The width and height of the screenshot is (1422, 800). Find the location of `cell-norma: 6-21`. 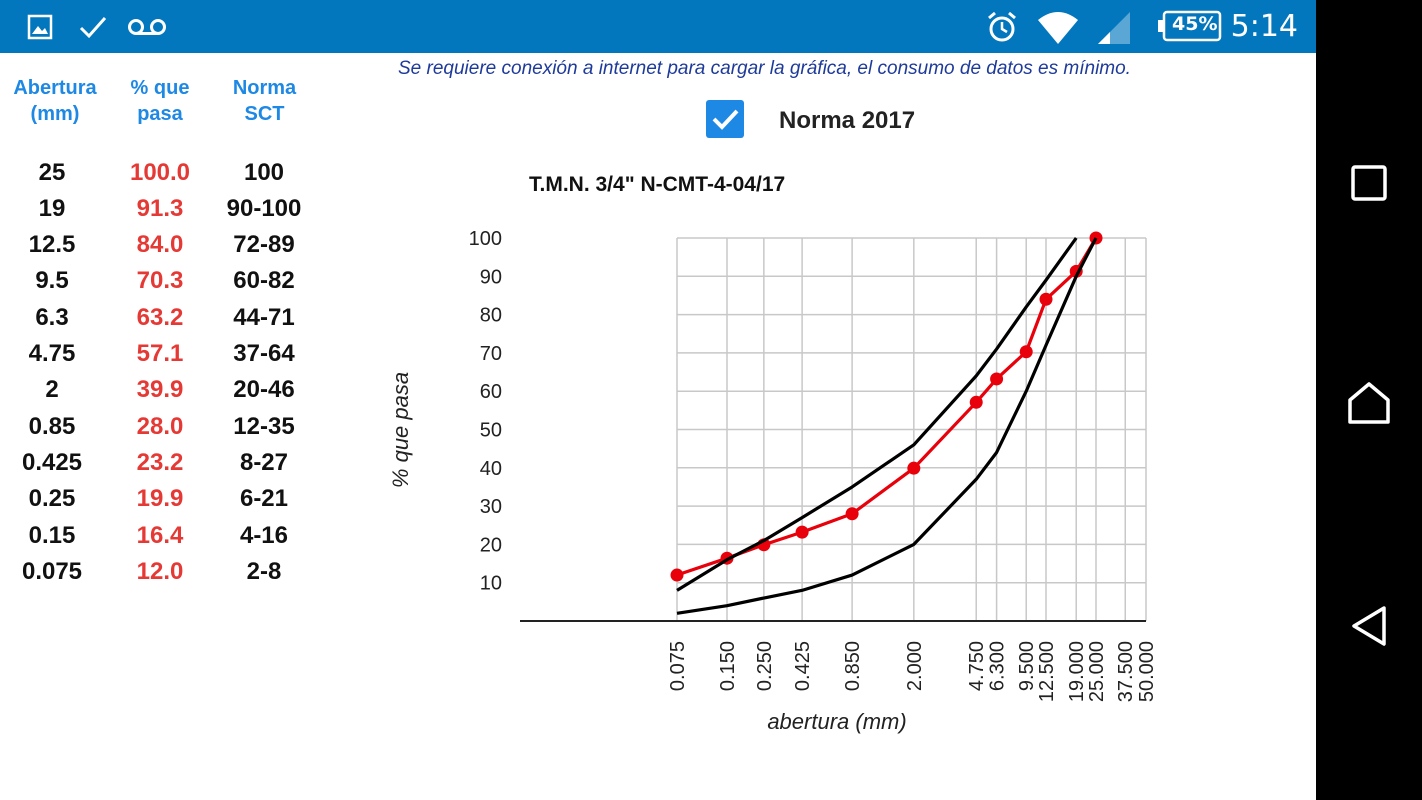

cell-norma: 6-21 is located at coordinates (264, 498).